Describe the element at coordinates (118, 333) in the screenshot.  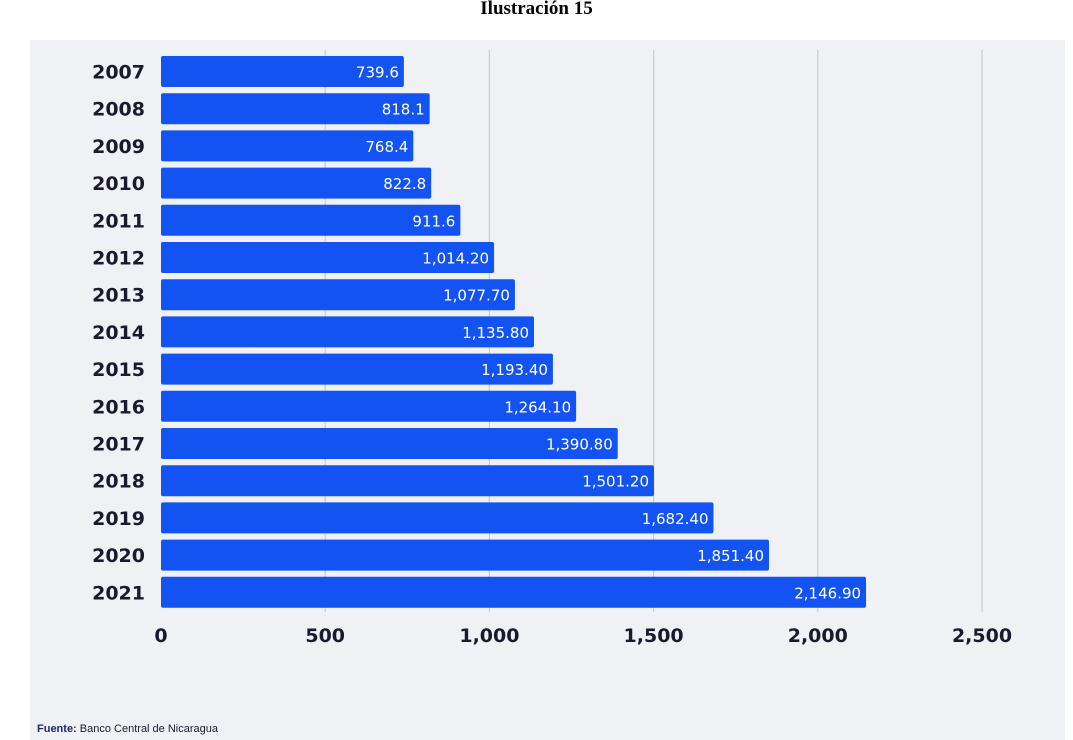
I see `category-label: 2014` at that location.